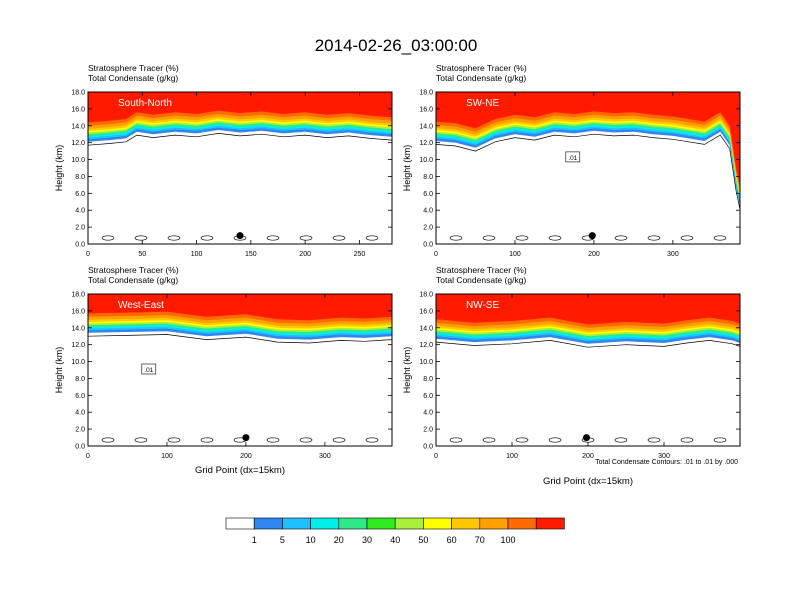 The image size is (792, 612). Describe the element at coordinates (407, 168) in the screenshot. I see `y-axis-label: Height (km)` at that location.